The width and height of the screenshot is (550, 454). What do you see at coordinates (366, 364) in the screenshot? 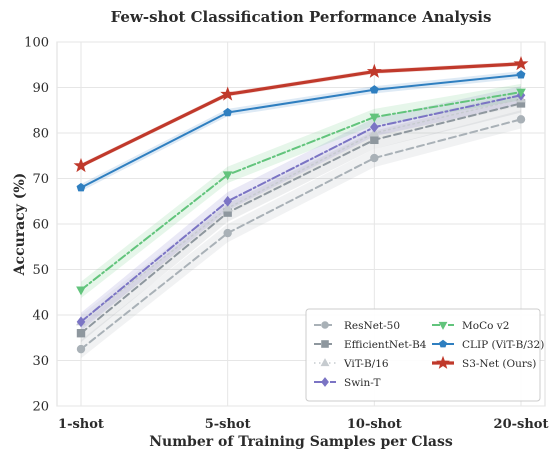
I see `legend-label: ViT-B/16` at bounding box center [366, 364].